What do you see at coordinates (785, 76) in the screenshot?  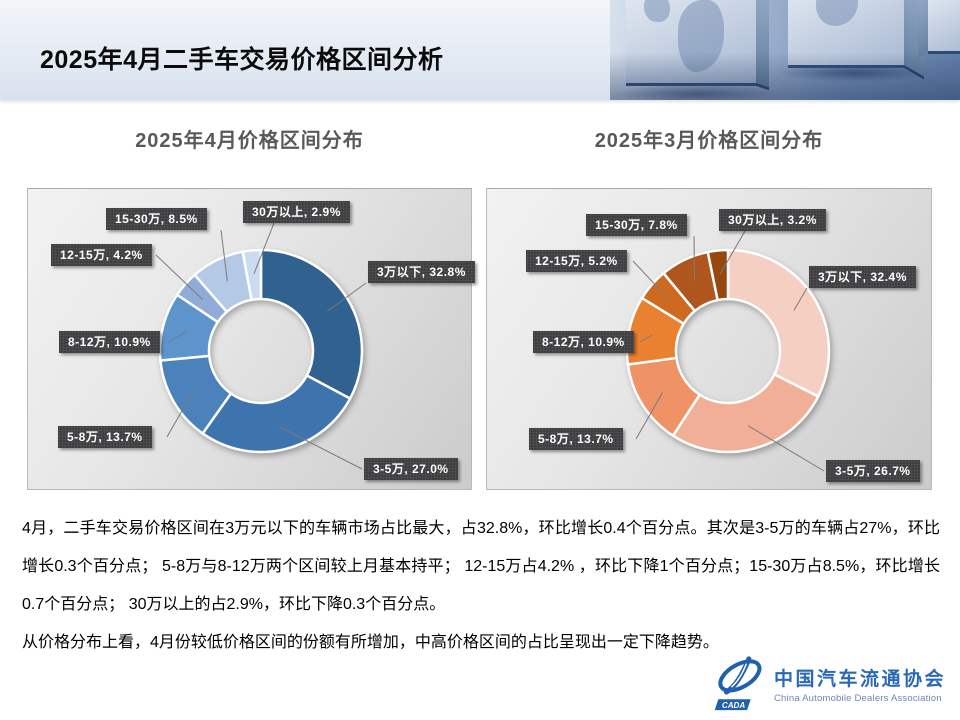 I see `cube-floor` at bounding box center [785, 76].